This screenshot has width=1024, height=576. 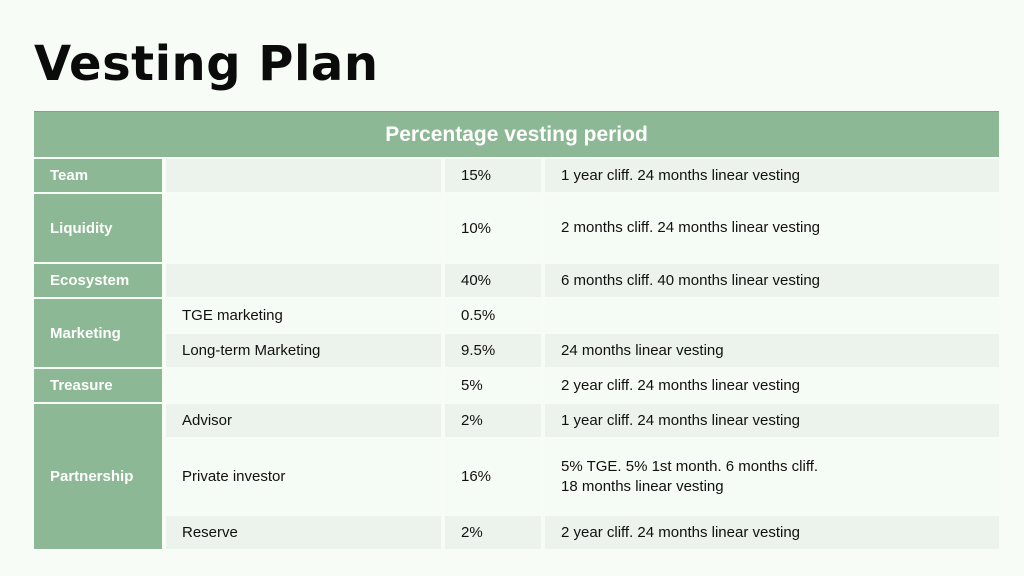 What do you see at coordinates (98, 333) in the screenshot?
I see `category-marketing: Marketing` at bounding box center [98, 333].